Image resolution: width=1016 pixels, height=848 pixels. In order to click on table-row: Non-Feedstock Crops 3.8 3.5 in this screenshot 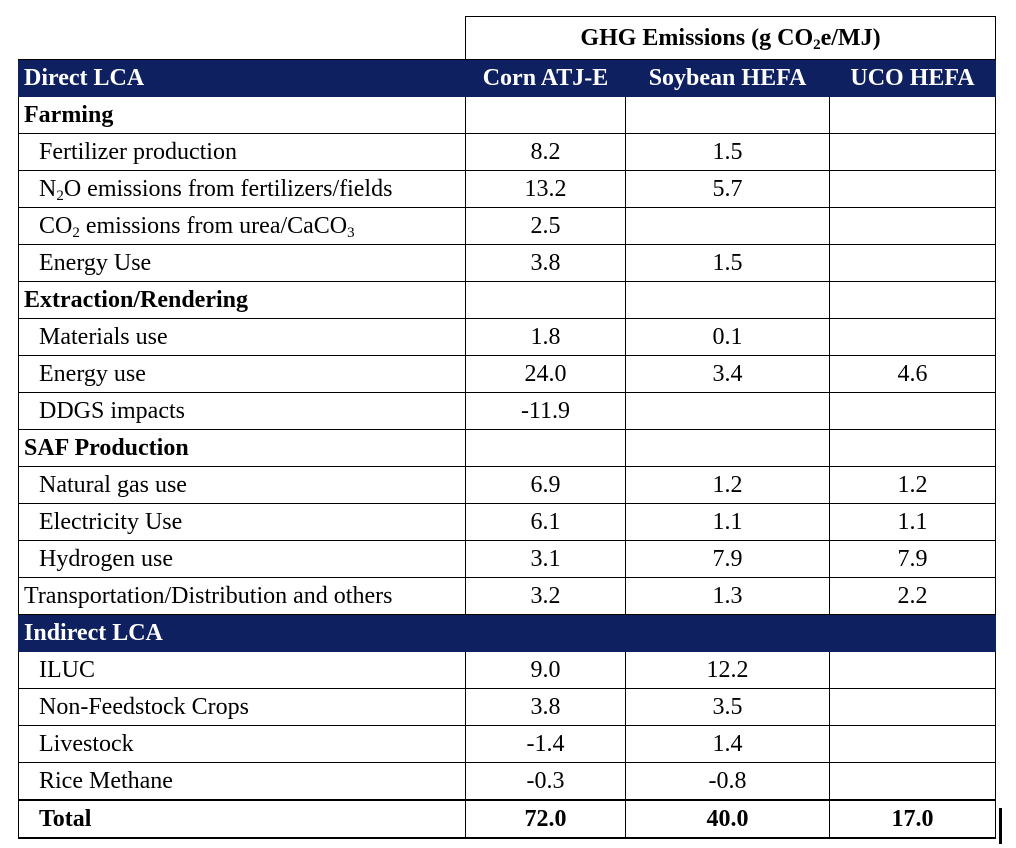, I will do `click(507, 707)`.